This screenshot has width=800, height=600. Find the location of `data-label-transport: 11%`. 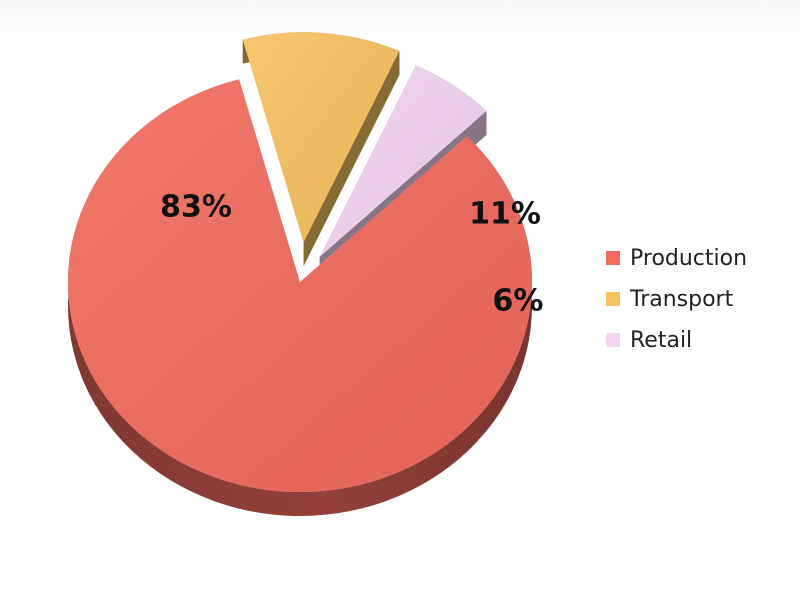

data-label-transport: 11% is located at coordinates (505, 214).